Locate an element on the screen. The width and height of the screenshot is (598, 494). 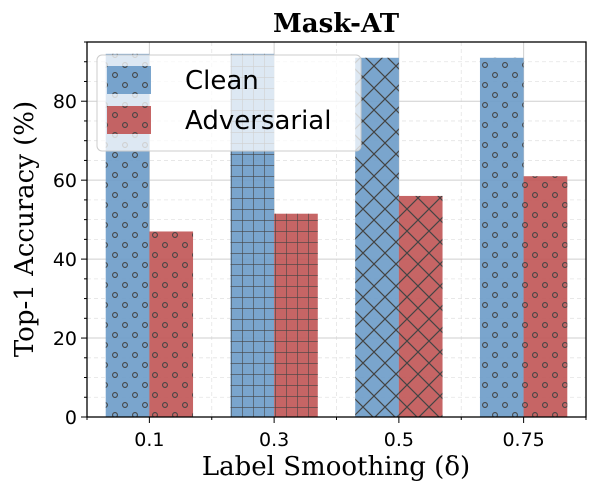
legend: Clean Adversarial is located at coordinates (229, 103).